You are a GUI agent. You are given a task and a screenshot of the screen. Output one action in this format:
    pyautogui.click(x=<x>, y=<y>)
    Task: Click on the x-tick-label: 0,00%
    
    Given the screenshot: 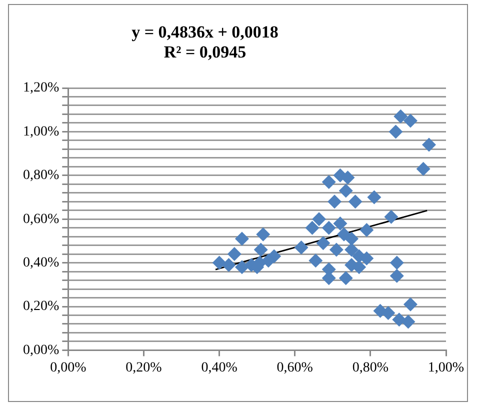 What is the action you would take?
    pyautogui.click(x=68, y=368)
    